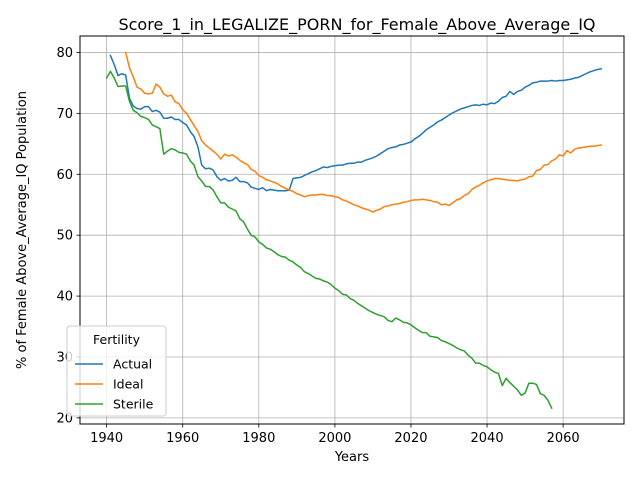  What do you see at coordinates (132, 364) in the screenshot?
I see `legend-label-actual: Actual` at bounding box center [132, 364].